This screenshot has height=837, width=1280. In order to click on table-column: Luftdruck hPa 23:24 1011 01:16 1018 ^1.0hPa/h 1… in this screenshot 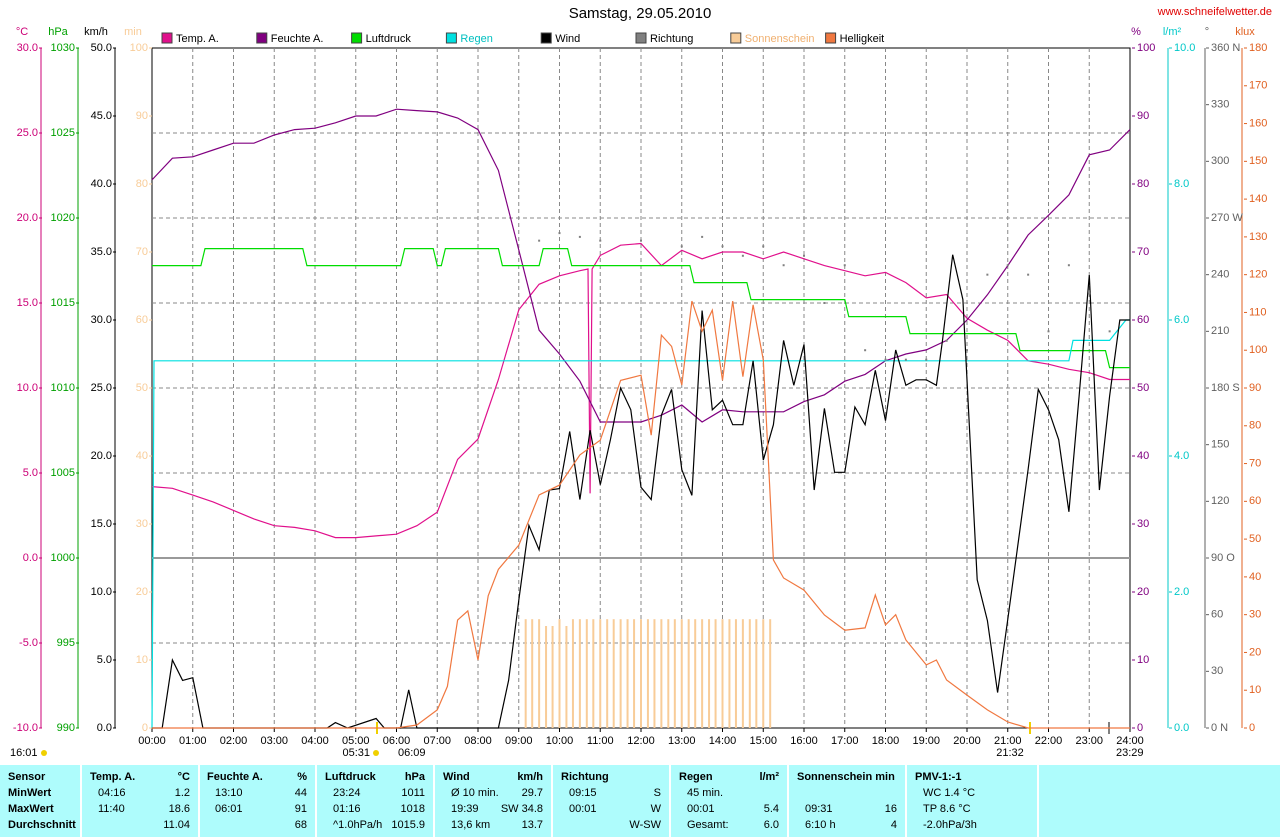, I will do `click(377, 801)`.